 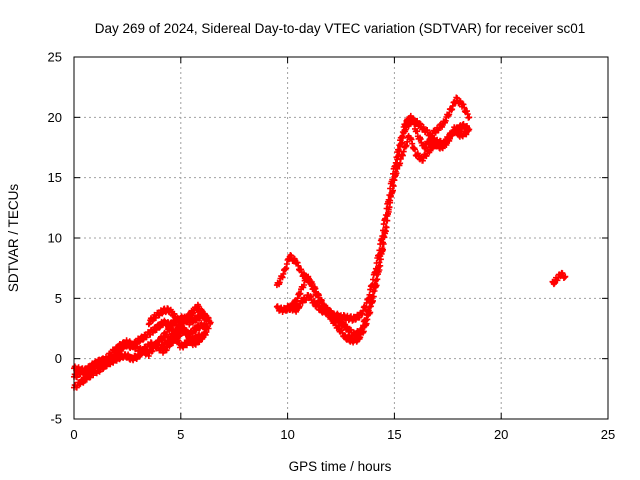 What do you see at coordinates (58, 298) in the screenshot?
I see `y-tick-label: 5` at bounding box center [58, 298].